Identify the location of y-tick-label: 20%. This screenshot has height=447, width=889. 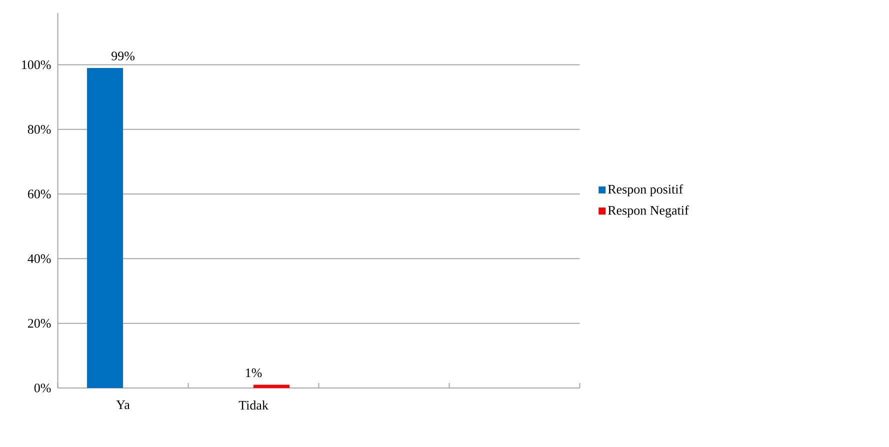
(39, 323).